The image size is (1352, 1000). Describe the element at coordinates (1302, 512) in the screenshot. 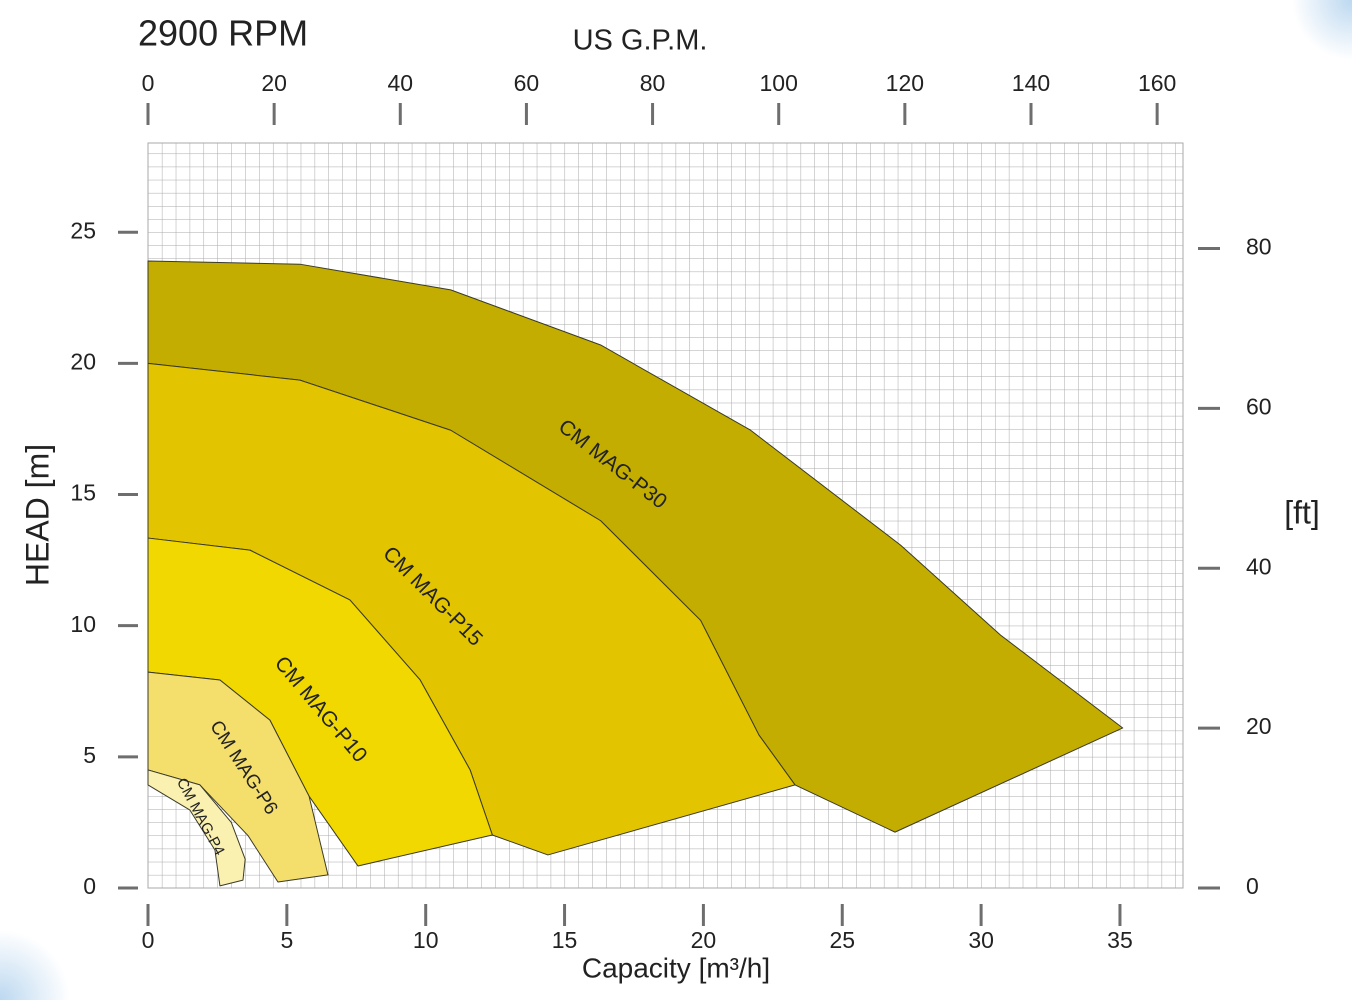

I see `y2-axis-title: [ft]` at that location.